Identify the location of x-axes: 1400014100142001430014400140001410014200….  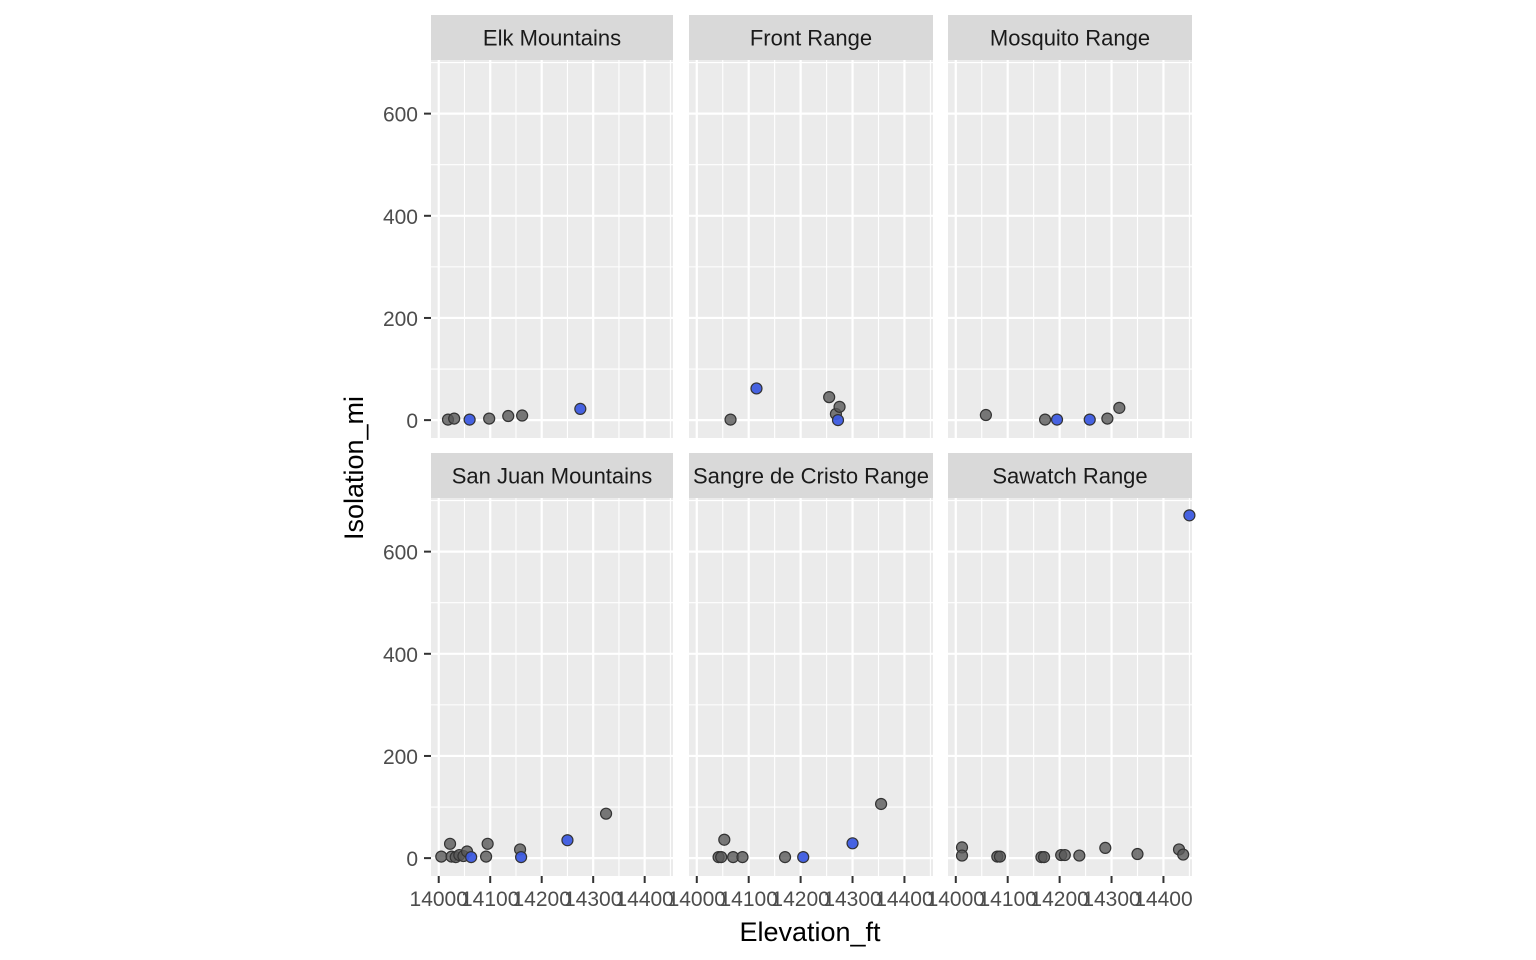
(801, 893).